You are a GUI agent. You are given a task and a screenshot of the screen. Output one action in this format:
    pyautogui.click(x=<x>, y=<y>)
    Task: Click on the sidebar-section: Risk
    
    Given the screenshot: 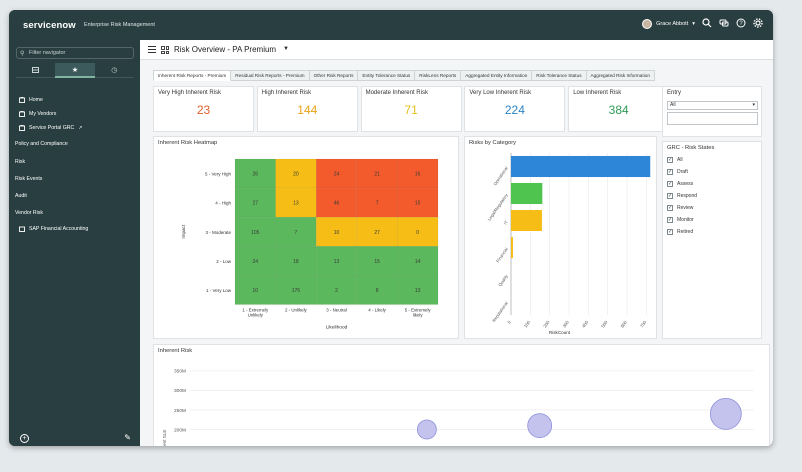 What is the action you would take?
    pyautogui.click(x=20, y=162)
    